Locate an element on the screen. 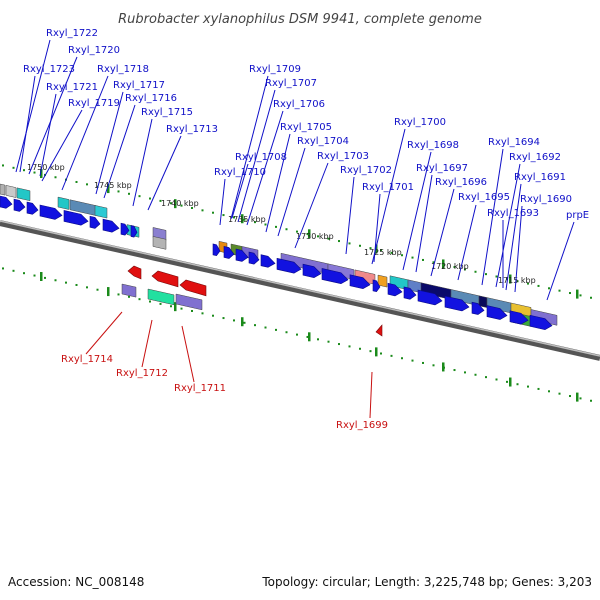  gene-label: Rxyl_1719 is located at coordinates (94, 103).